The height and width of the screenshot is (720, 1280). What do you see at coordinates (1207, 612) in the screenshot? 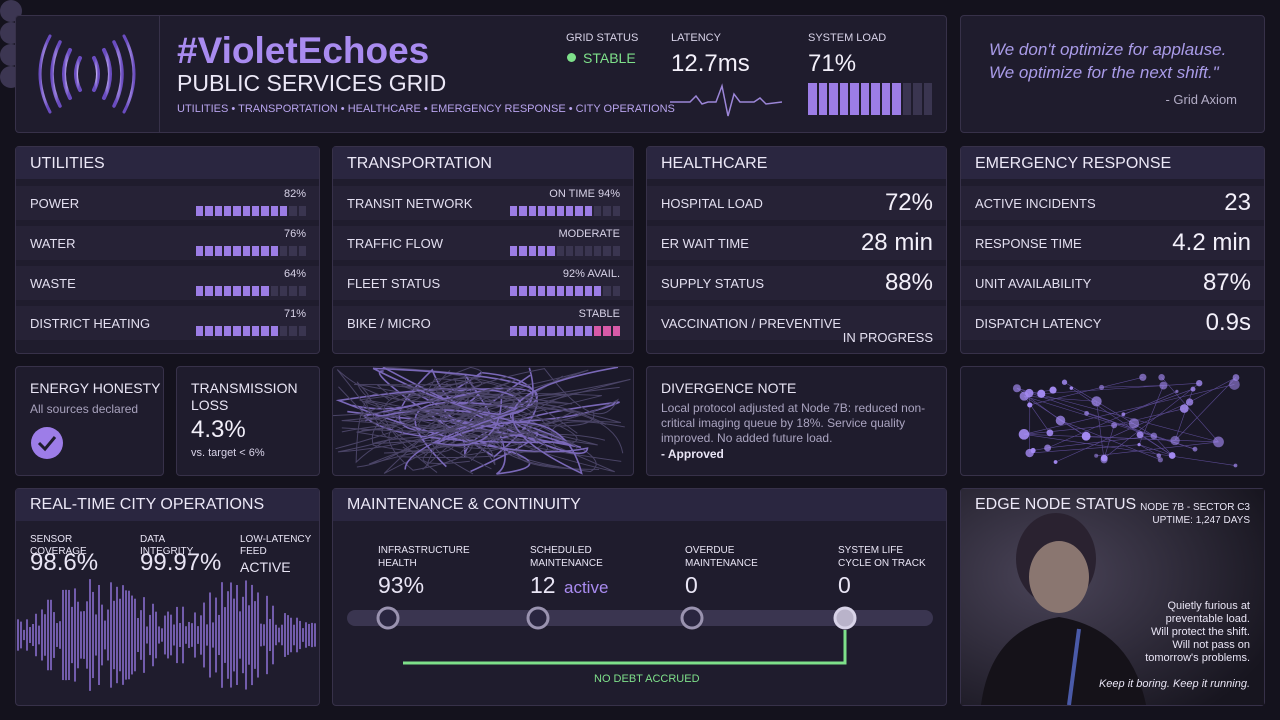
I see `caption-line: Quietly furious at preventable load.` at bounding box center [1207, 612].